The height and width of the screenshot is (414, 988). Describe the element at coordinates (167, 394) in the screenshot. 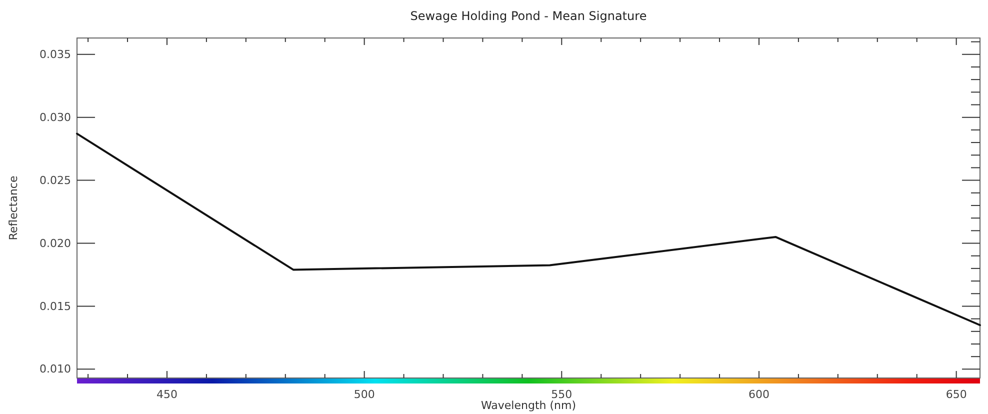

I see `x-tick-label: 450` at that location.